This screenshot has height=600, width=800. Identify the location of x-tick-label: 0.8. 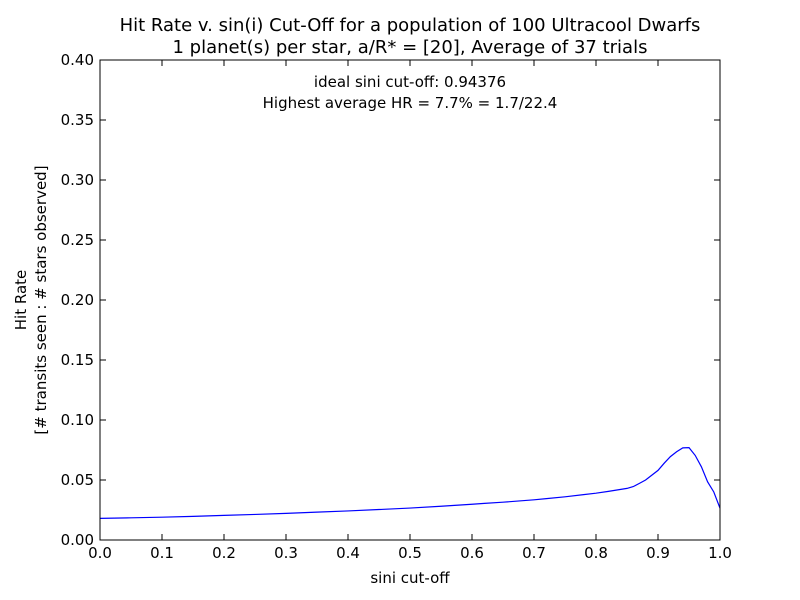
(596, 553).